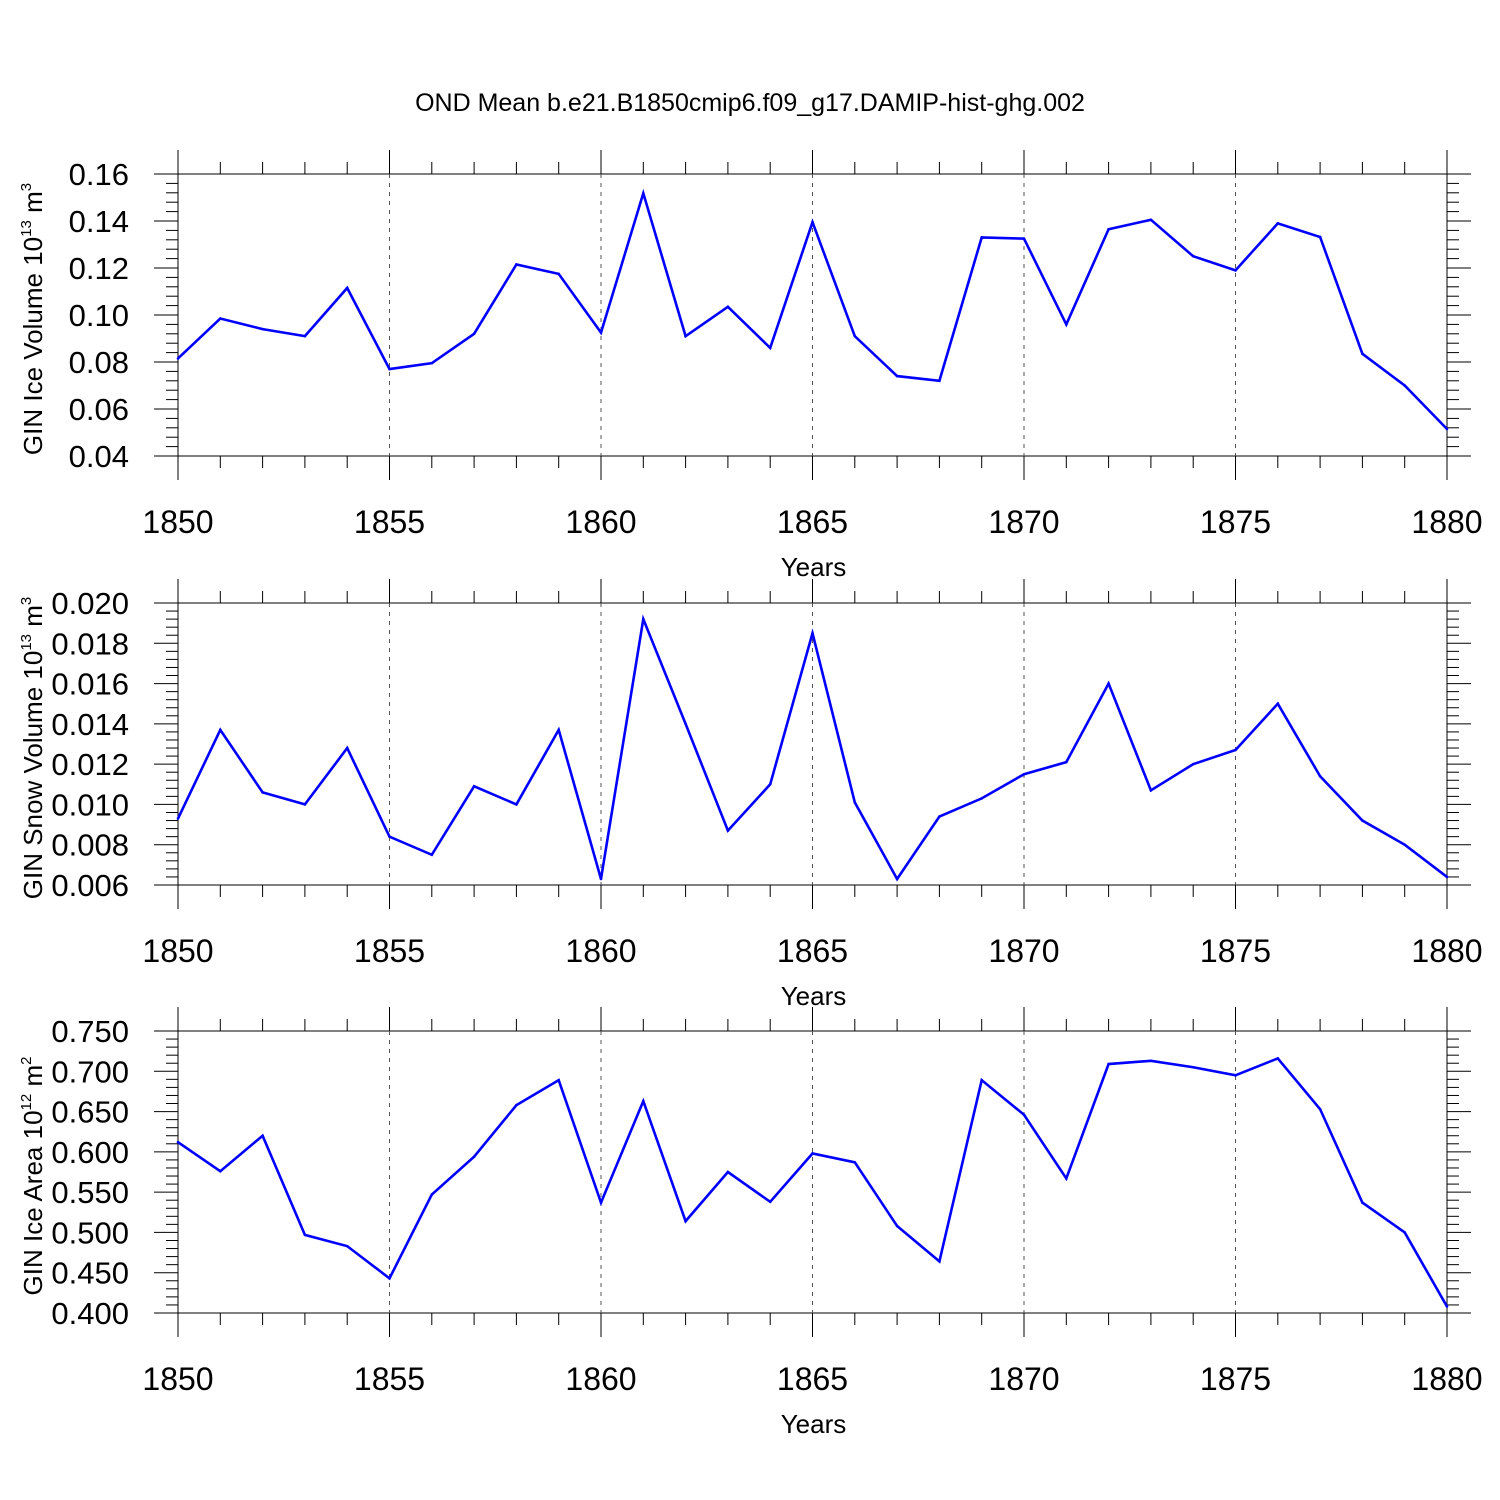 The height and width of the screenshot is (1500, 1500). What do you see at coordinates (90, 1112) in the screenshot?
I see `y-tick-label: 0.650` at bounding box center [90, 1112].